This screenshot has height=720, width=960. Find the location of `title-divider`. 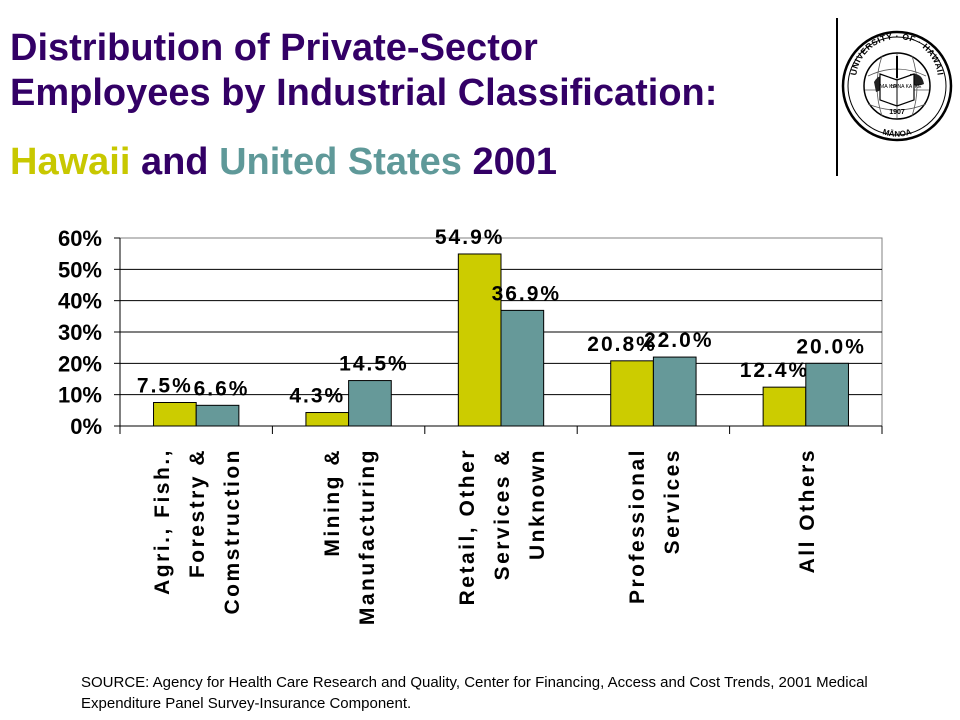

title-divider is located at coordinates (837, 97).